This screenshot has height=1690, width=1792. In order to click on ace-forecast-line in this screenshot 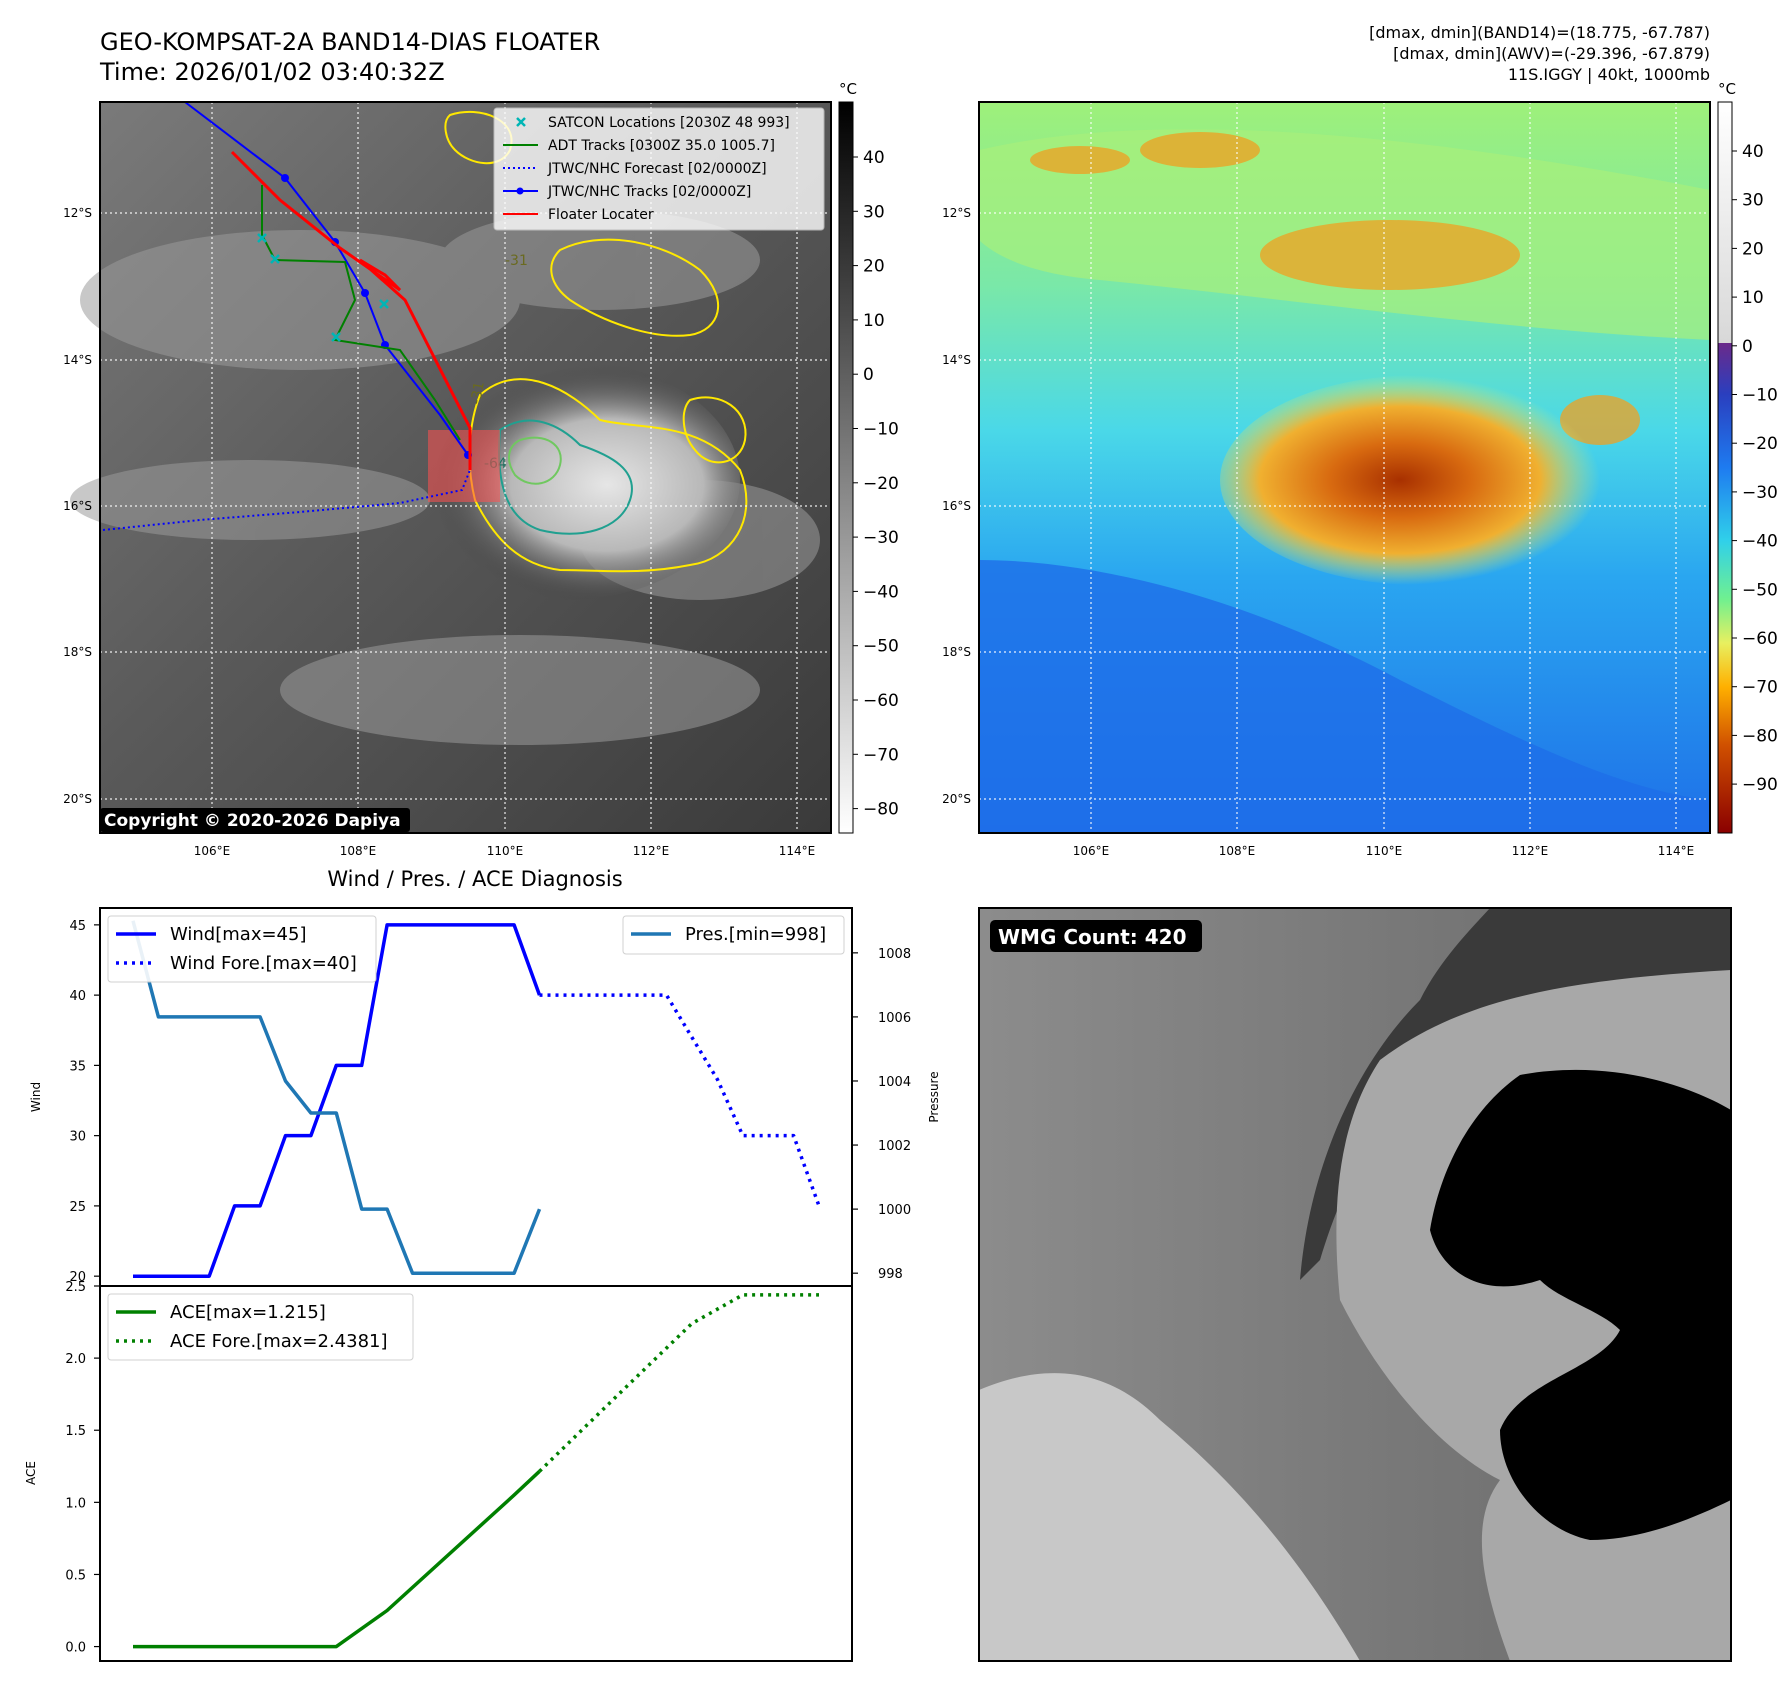, I will do `click(678, 1383)`.